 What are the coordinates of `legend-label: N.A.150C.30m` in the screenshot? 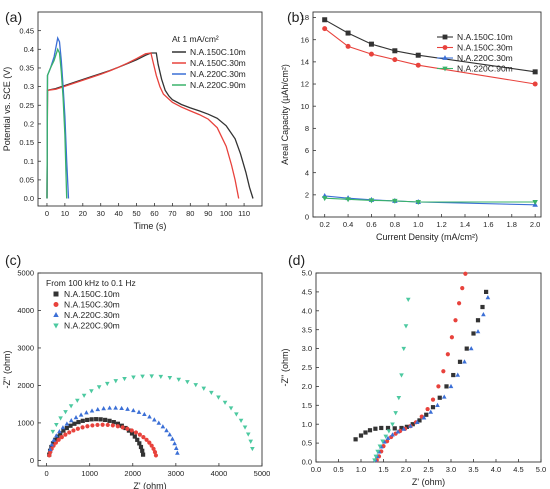 It's located at (218, 63).